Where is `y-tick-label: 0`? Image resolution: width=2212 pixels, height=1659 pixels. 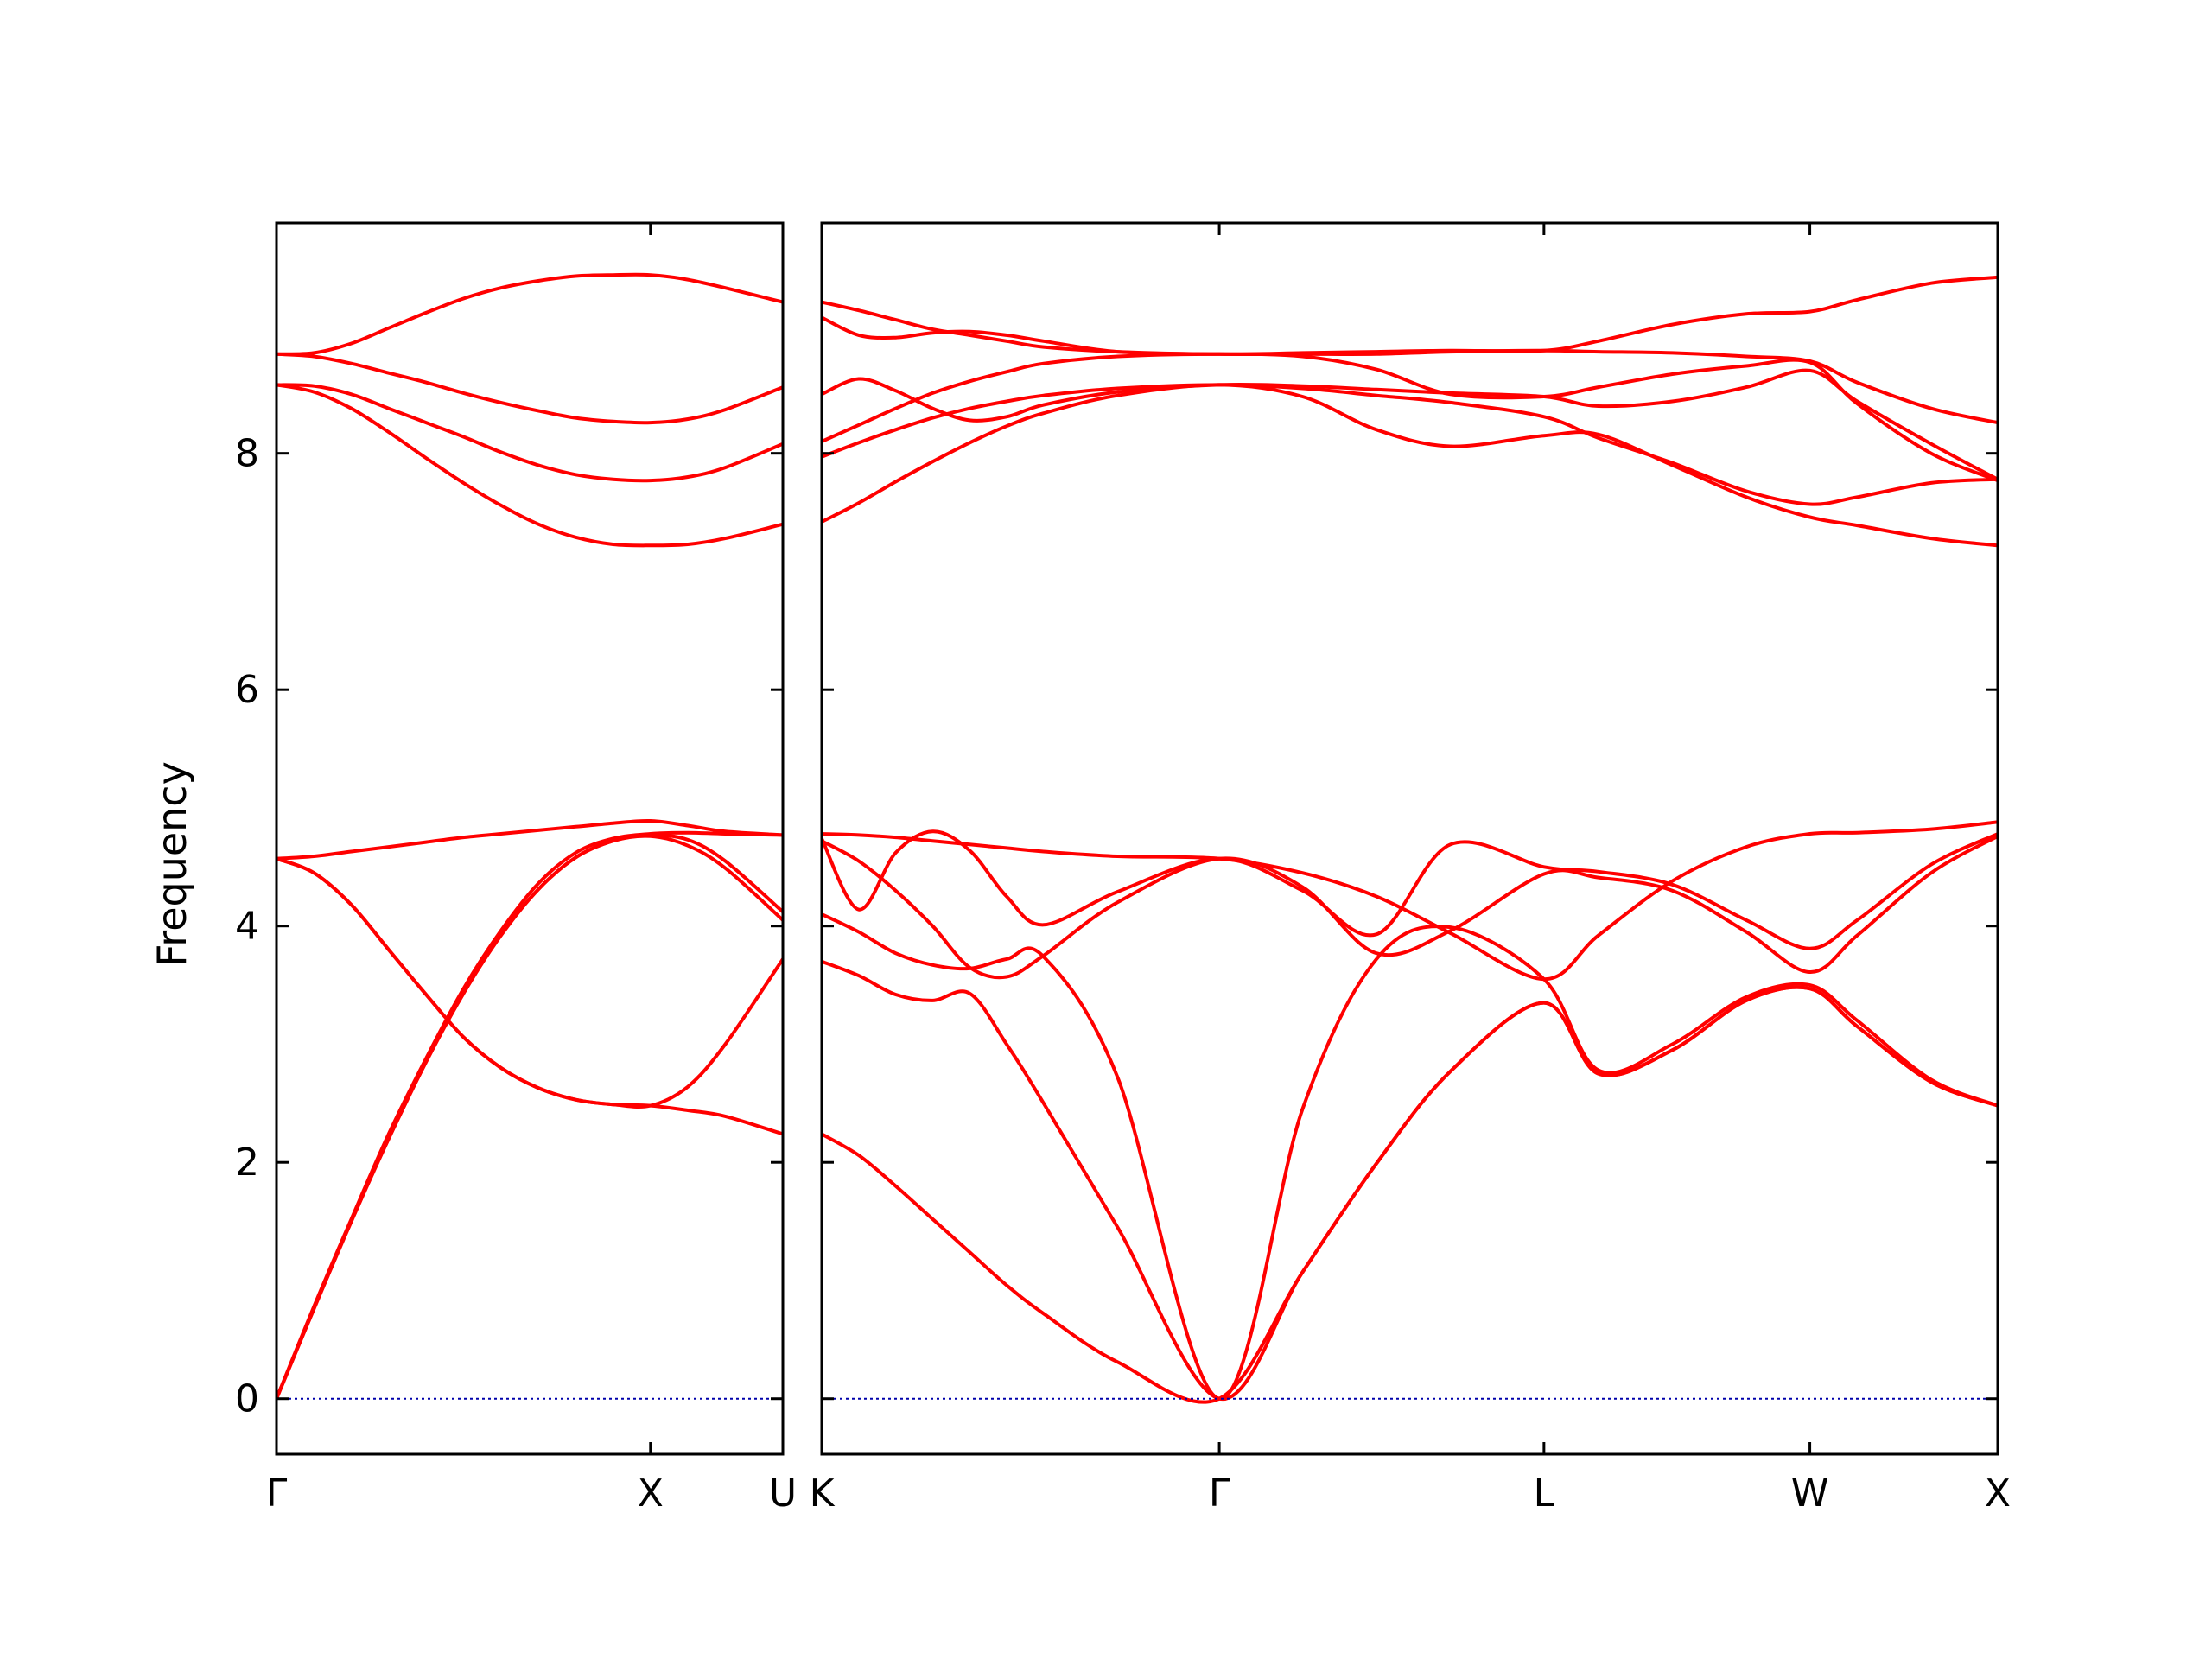 y-tick-label: 0 is located at coordinates (247, 1399).